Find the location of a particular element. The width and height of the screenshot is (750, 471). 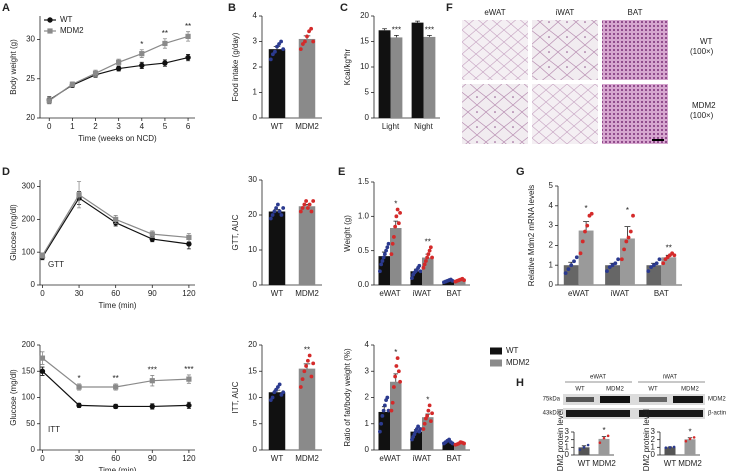

x-tick-label: BAT is located at coordinates (661, 293).